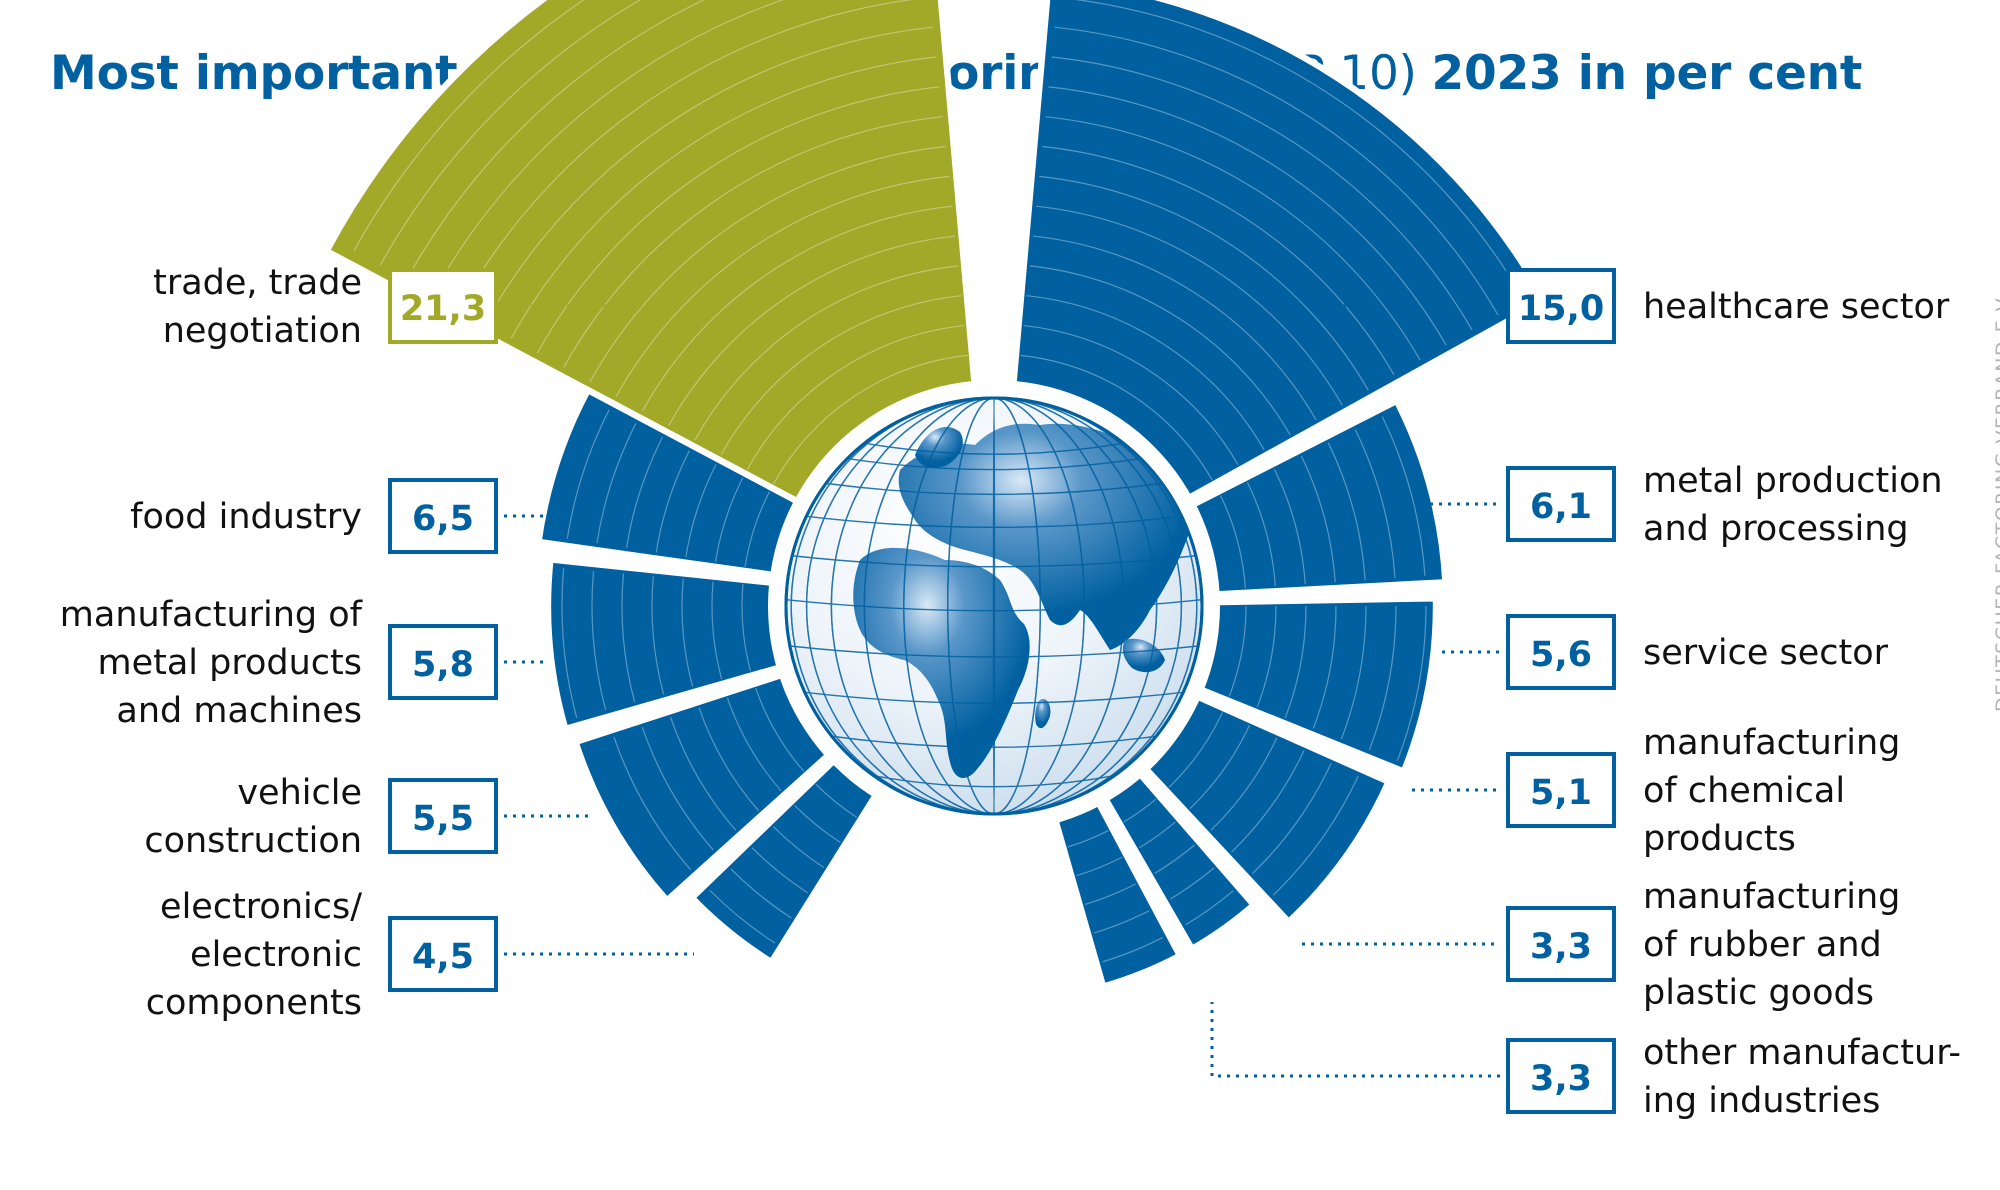 The width and height of the screenshot is (2000, 1190). Describe the element at coordinates (443, 819) in the screenshot. I see `value-label: 5,5` at that location.